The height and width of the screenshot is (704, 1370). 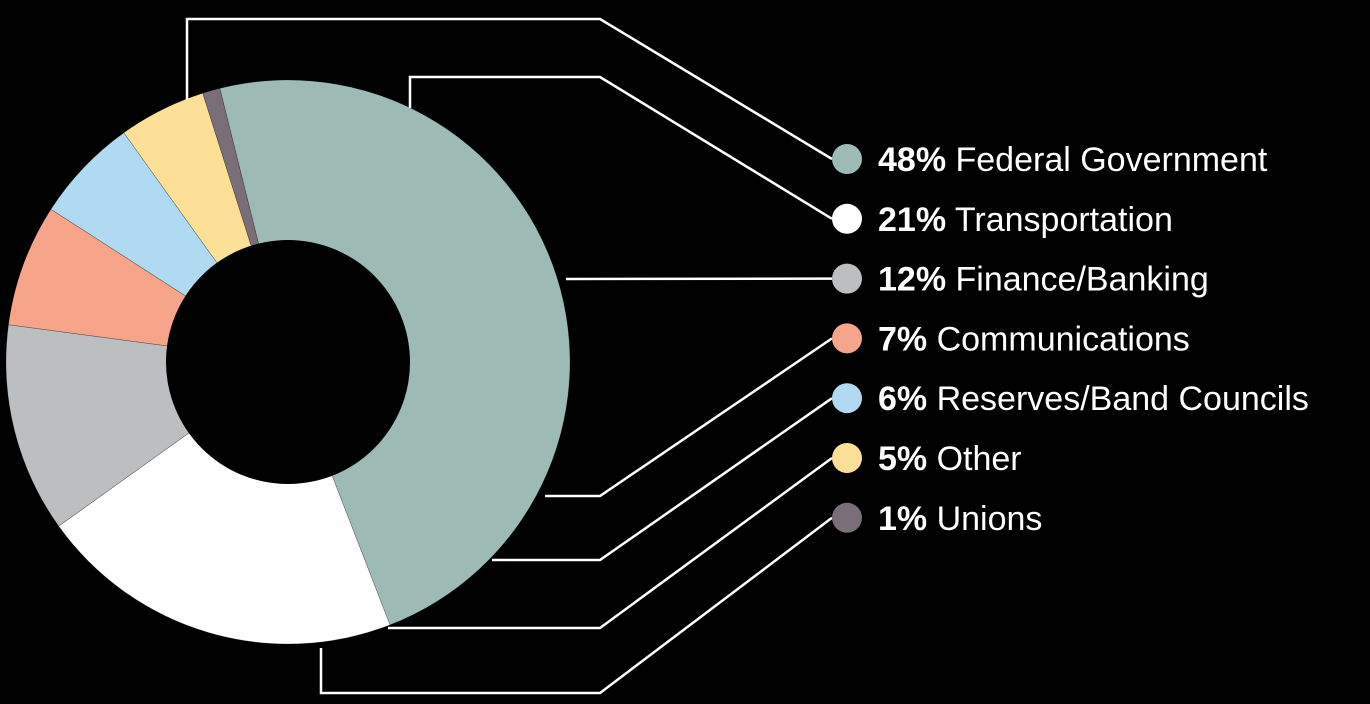 What do you see at coordinates (288, 362) in the screenshot?
I see `donut-hole` at bounding box center [288, 362].